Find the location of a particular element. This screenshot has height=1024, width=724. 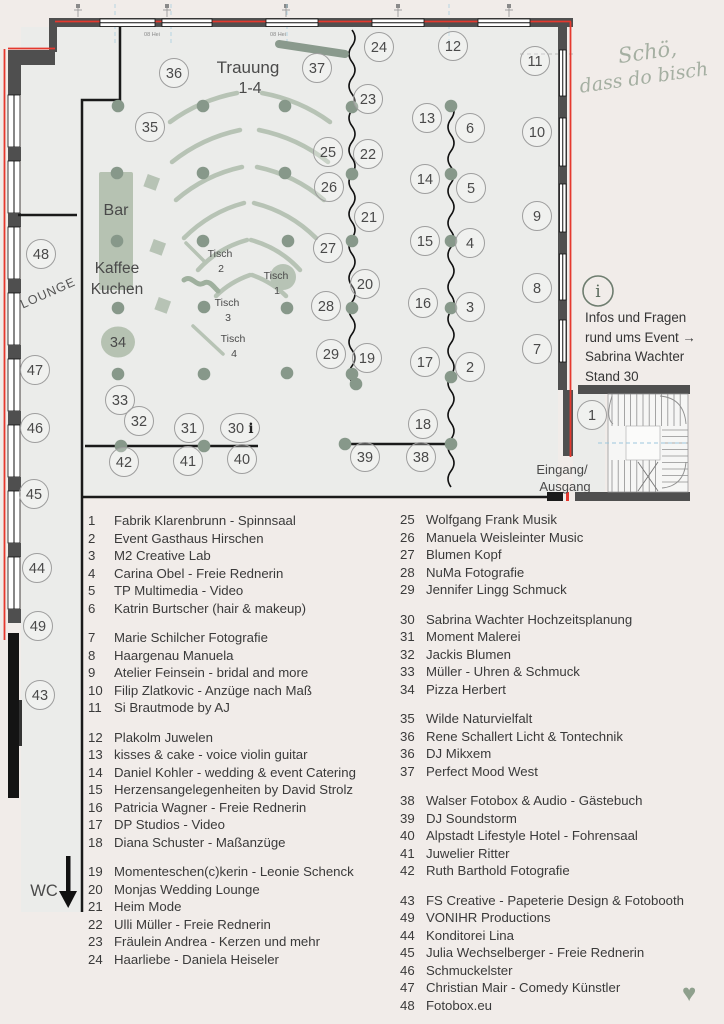

legend-item: 16 Patricia Wagner - Freie Rednerin is located at coordinates (238, 808).